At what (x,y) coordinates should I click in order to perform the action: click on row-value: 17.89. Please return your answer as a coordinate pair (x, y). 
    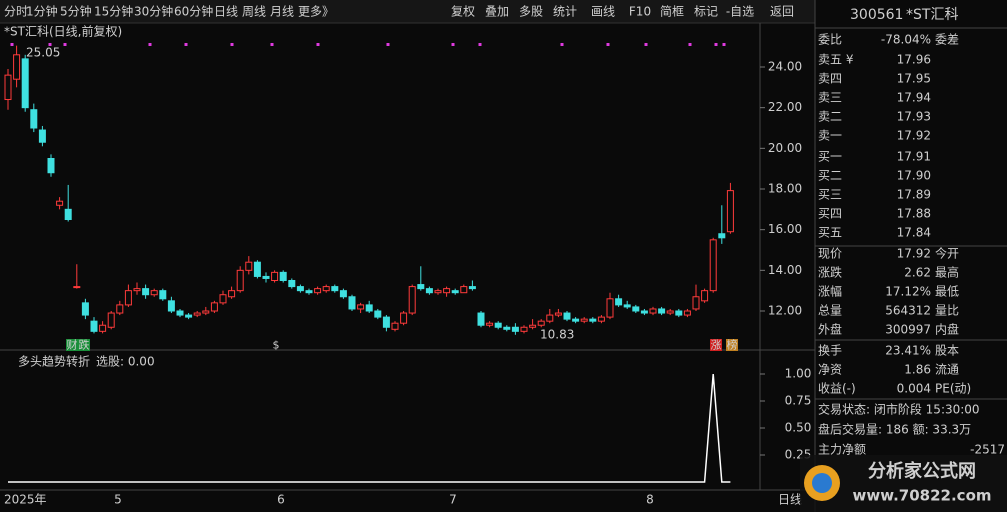
    Looking at the image, I should click on (914, 195).